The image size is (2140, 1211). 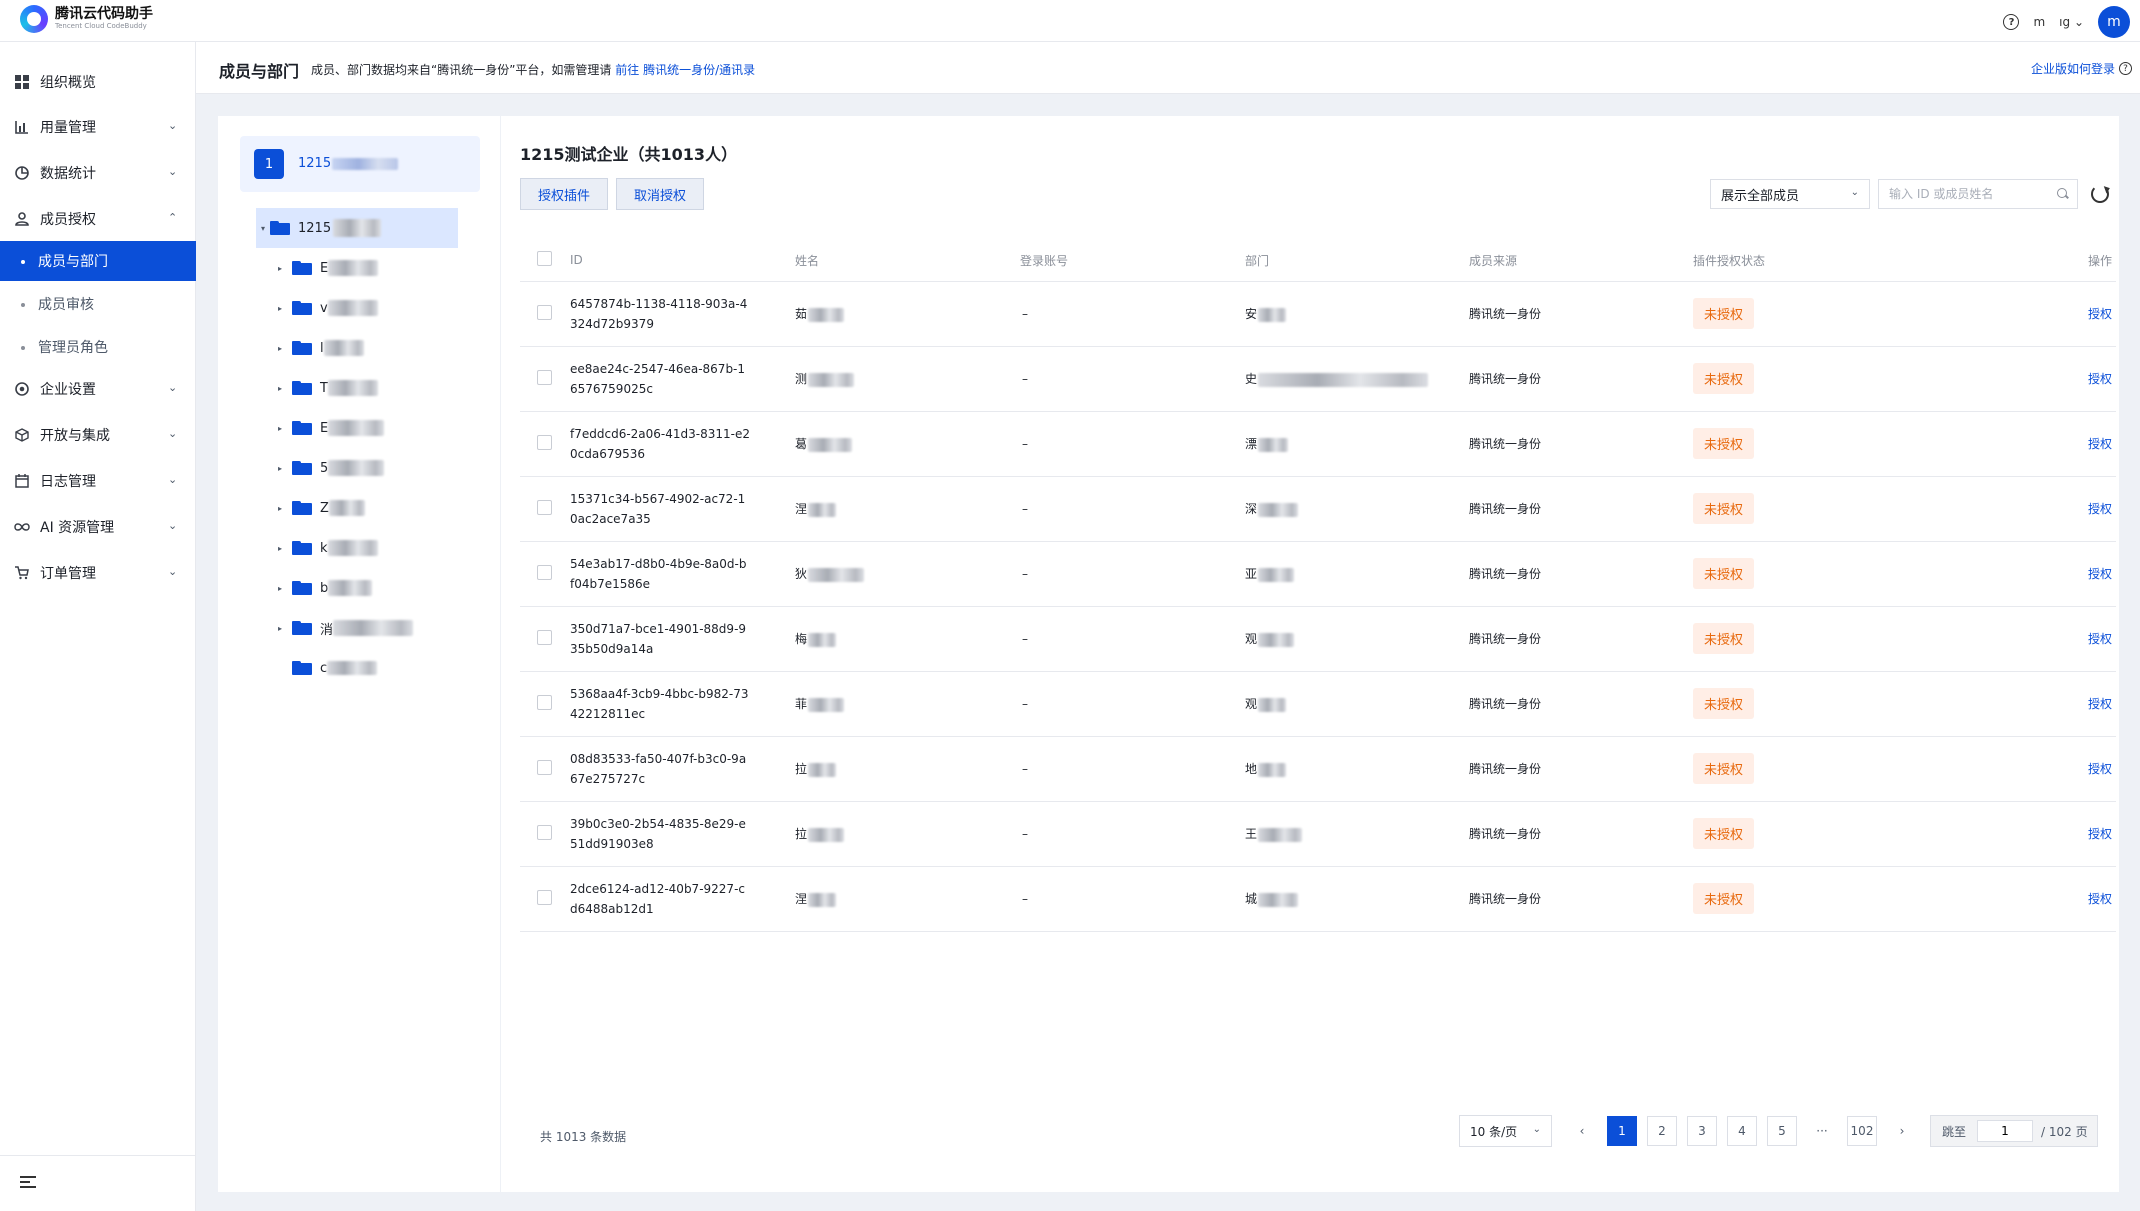 What do you see at coordinates (320, 588) in the screenshot?
I see `tree-node: ▸ b` at bounding box center [320, 588].